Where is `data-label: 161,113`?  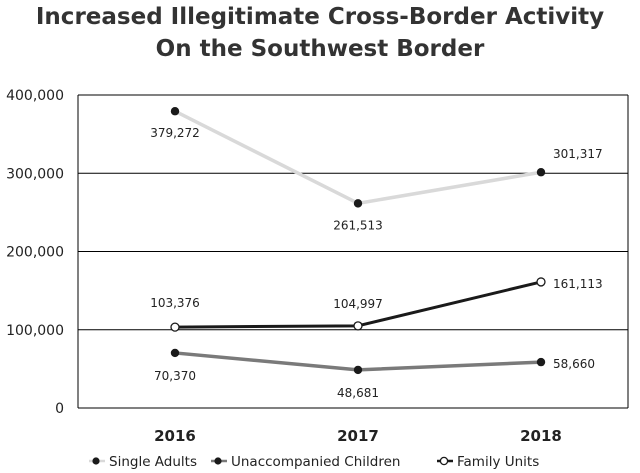
data-label: 161,113 is located at coordinates (578, 284).